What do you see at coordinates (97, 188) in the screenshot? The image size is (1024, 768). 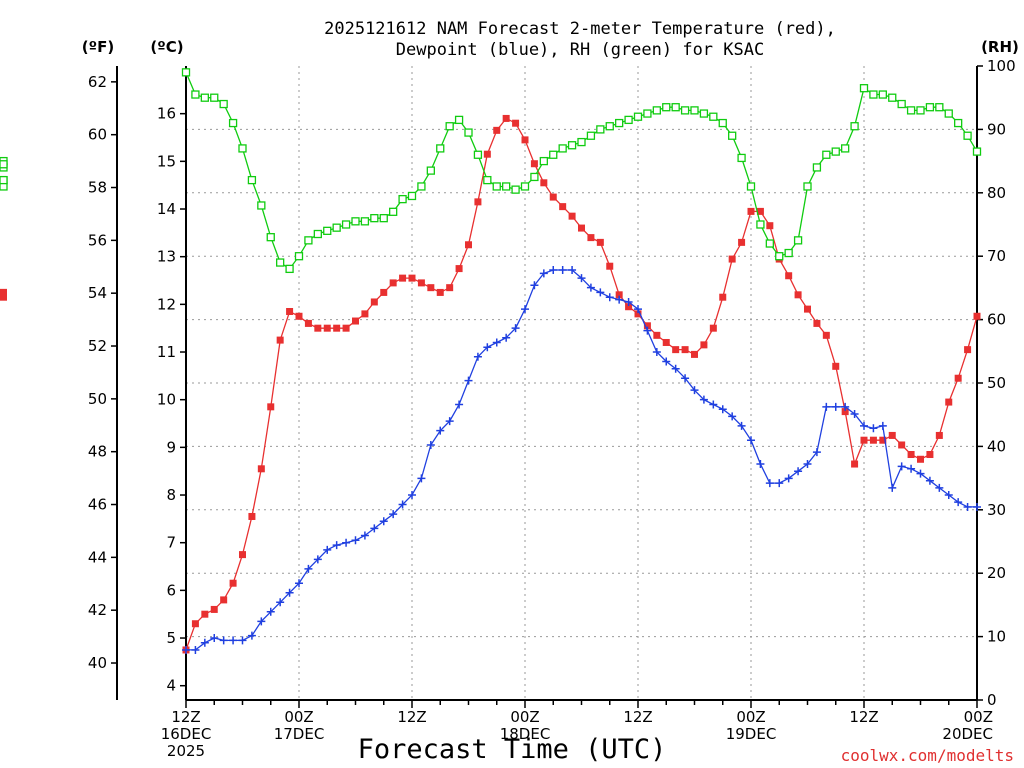 I see `fahrenheit-tick-label: 58` at bounding box center [97, 188].